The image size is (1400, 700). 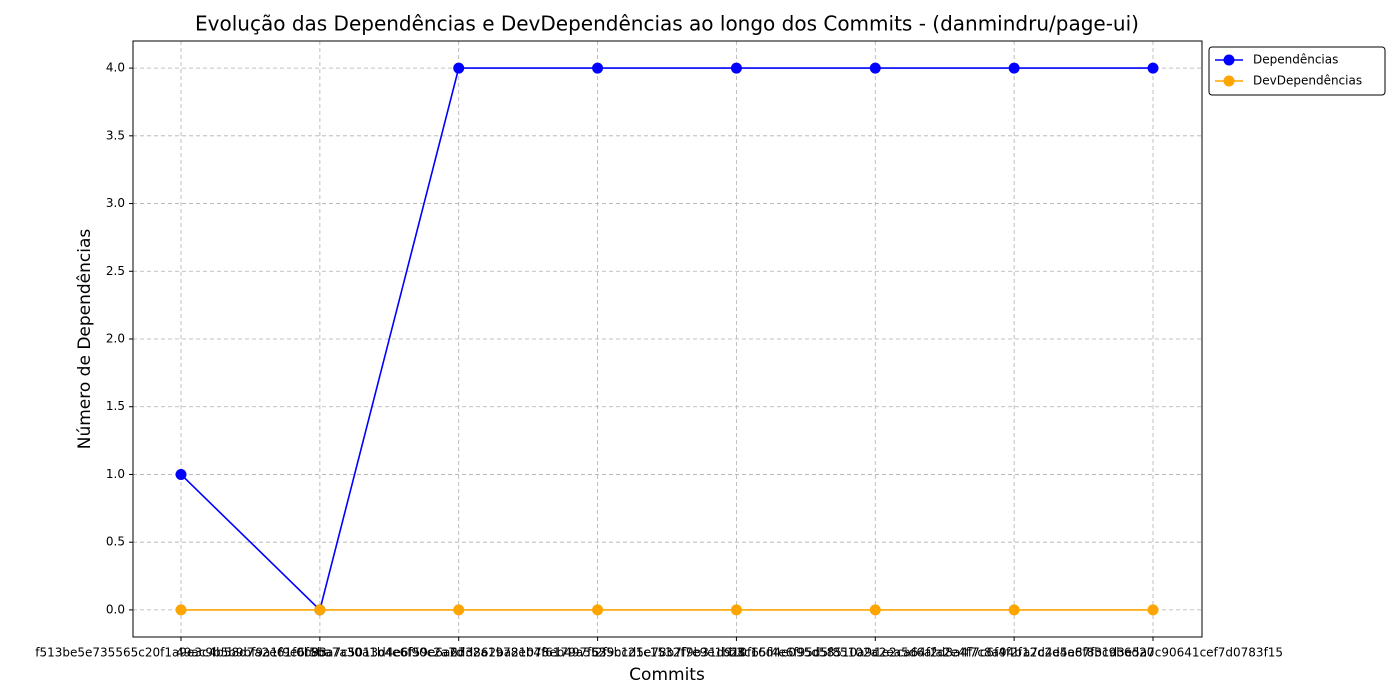 What do you see at coordinates (736, 653) in the screenshot?
I see `x-tick-label: 2f9c1d5e78b7f9b31d910f65f4e6f95d5f85102a` at bounding box center [736, 653].